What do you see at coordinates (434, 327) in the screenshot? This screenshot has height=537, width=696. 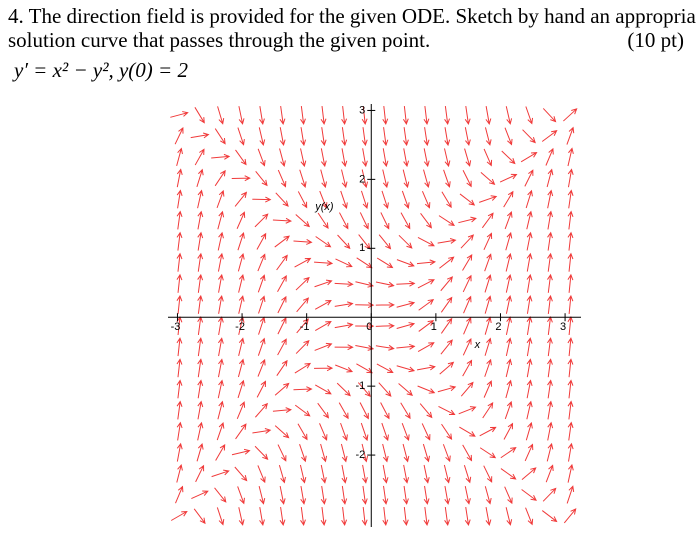 I see `x-tick-label: 1` at bounding box center [434, 327].